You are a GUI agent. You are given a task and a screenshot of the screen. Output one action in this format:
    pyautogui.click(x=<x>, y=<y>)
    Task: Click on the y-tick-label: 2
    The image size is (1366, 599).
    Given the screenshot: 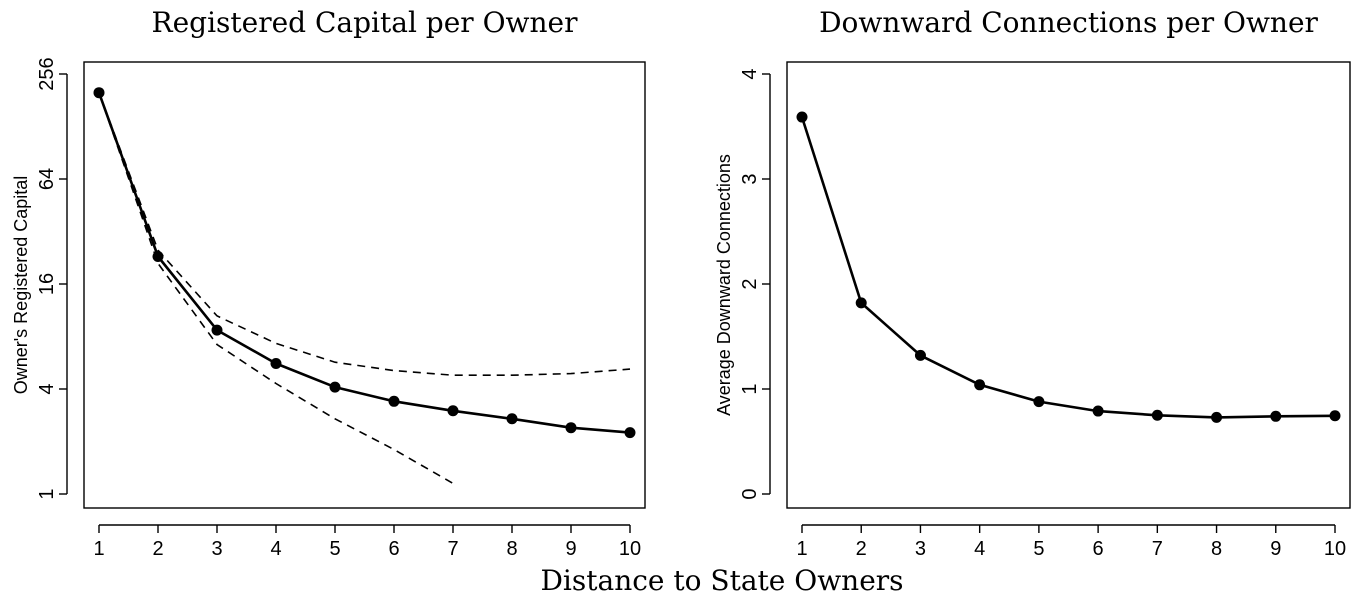 What is the action you would take?
    pyautogui.click(x=750, y=283)
    